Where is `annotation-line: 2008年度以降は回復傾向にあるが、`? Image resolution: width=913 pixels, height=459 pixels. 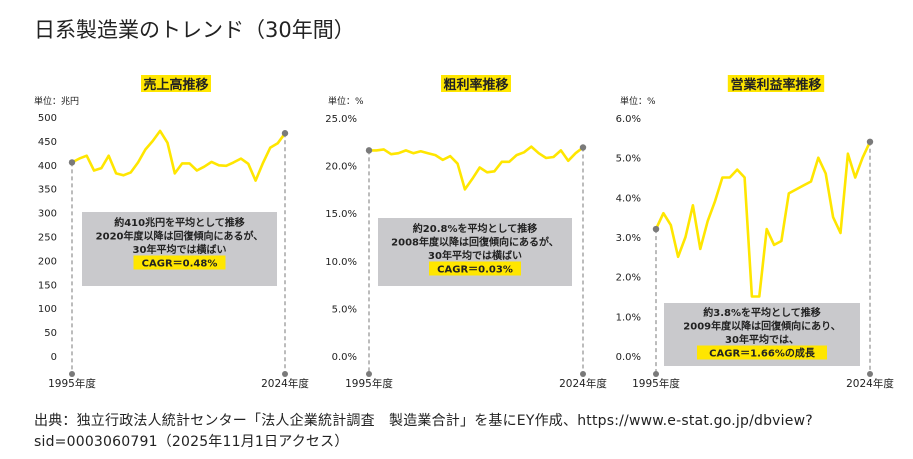
annotation-line: 2008年度以降は回復傾向にあるが、 is located at coordinates (475, 242).